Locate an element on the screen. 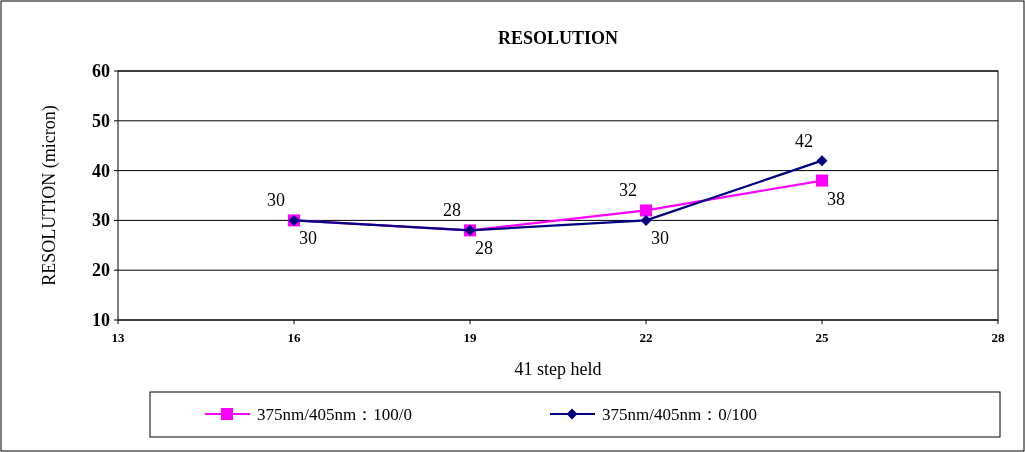 This screenshot has height=452, width=1025. y-tick-label: 50 is located at coordinates (101, 120).